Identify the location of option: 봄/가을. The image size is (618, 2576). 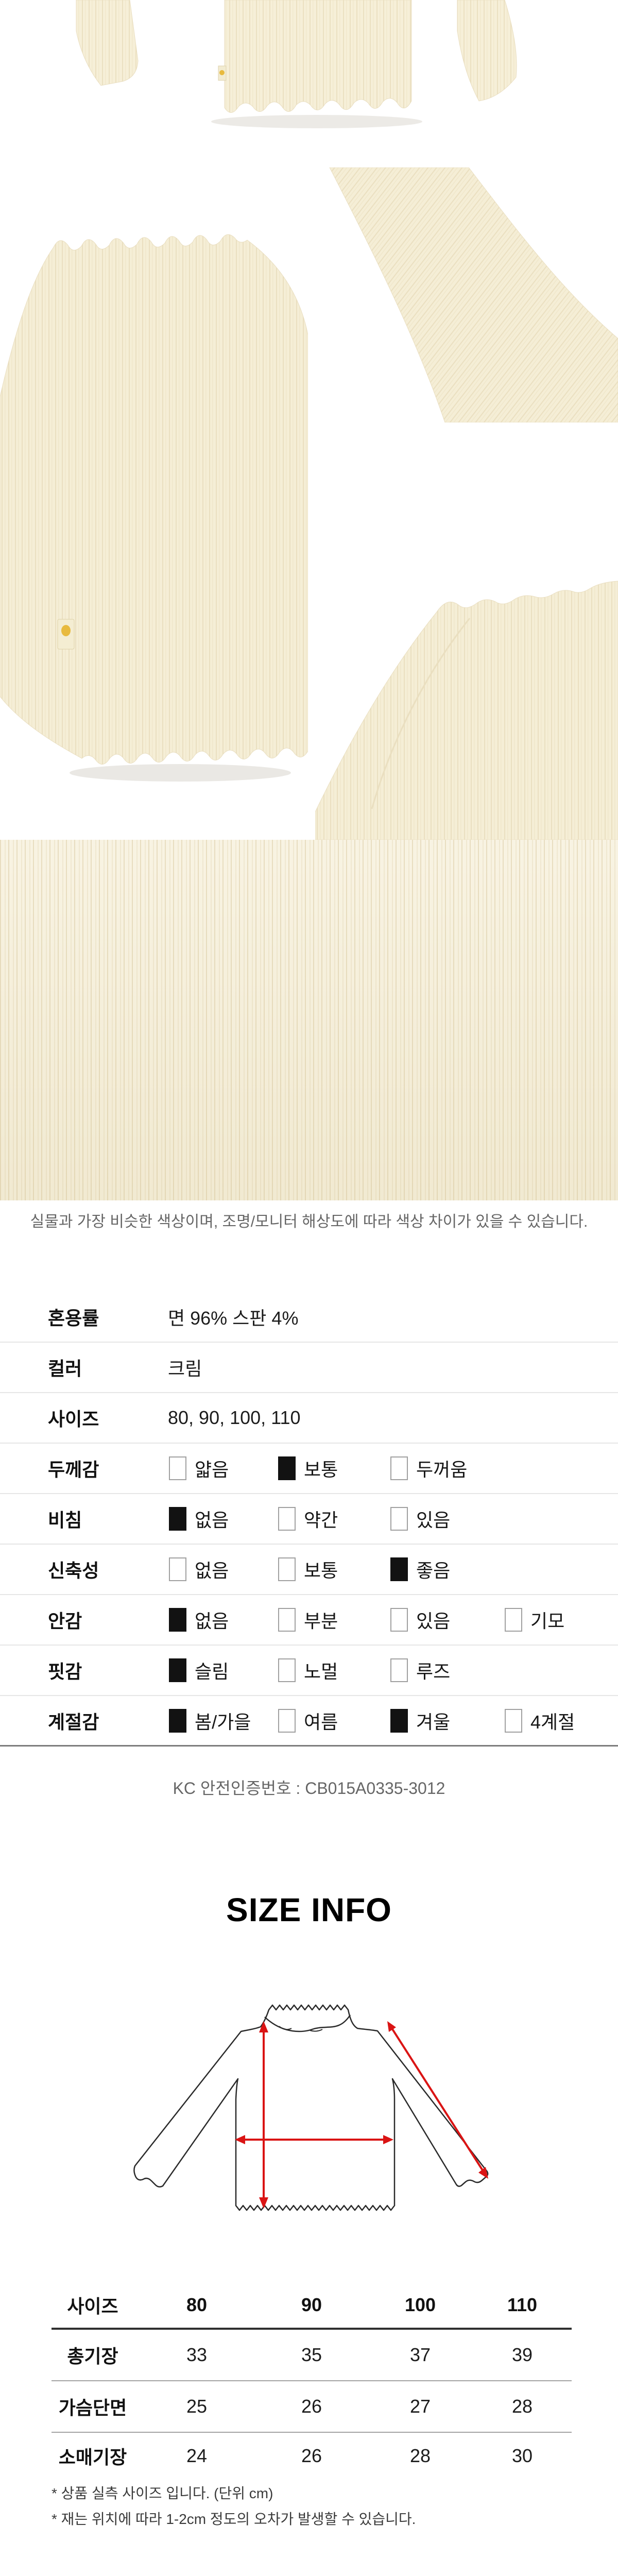
(210, 1720).